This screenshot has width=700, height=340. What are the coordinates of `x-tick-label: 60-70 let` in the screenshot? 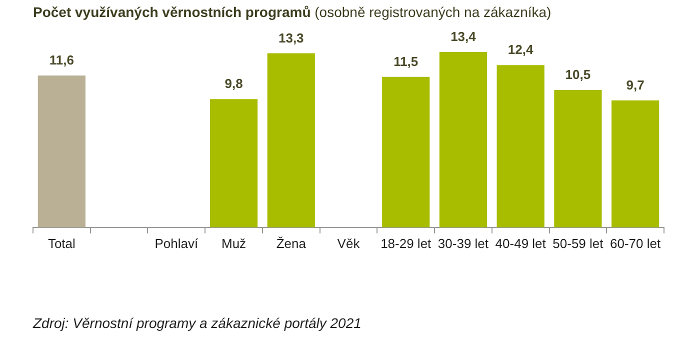 It's located at (635, 243).